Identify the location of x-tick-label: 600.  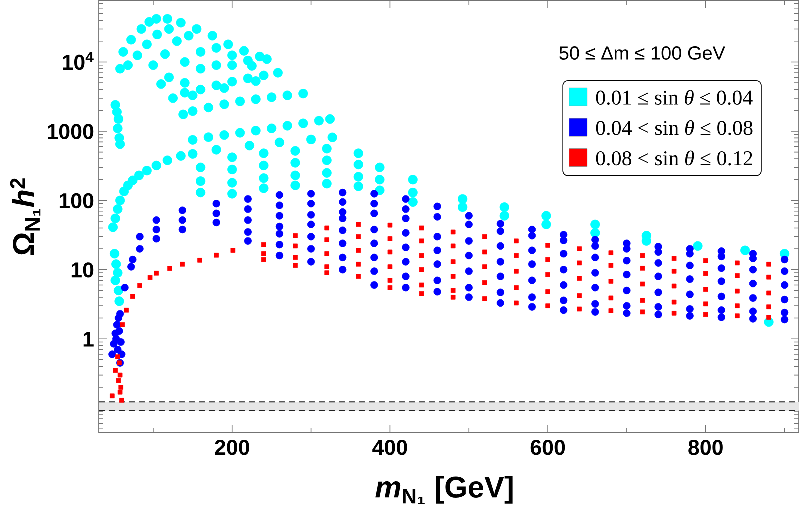
(548, 448).